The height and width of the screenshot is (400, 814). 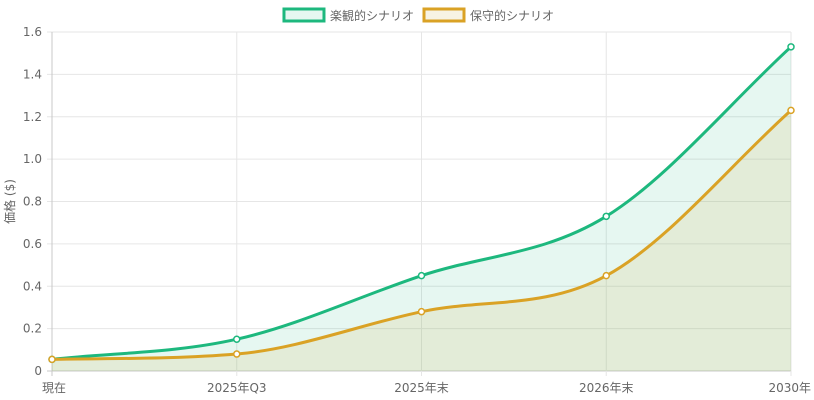 What do you see at coordinates (237, 388) in the screenshot?
I see `x-tick-label: 2025年Q3` at bounding box center [237, 388].